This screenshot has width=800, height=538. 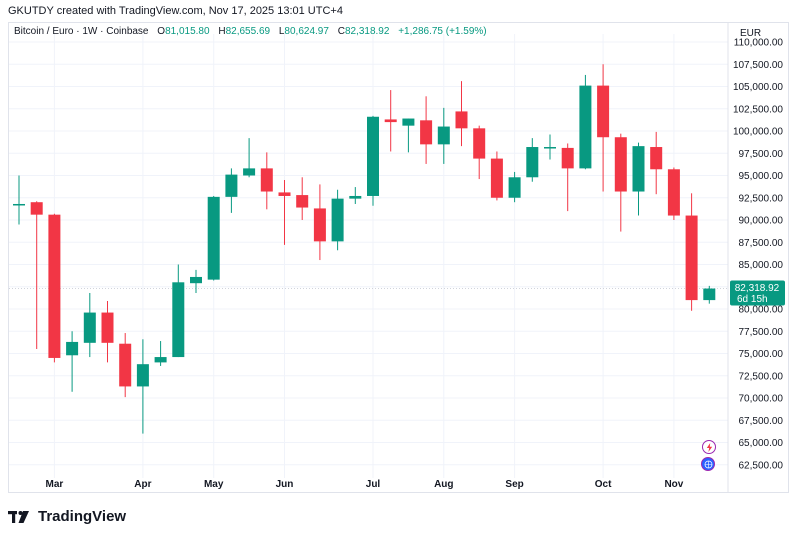 I want to click on x-month-label: Jun, so click(x=285, y=484).